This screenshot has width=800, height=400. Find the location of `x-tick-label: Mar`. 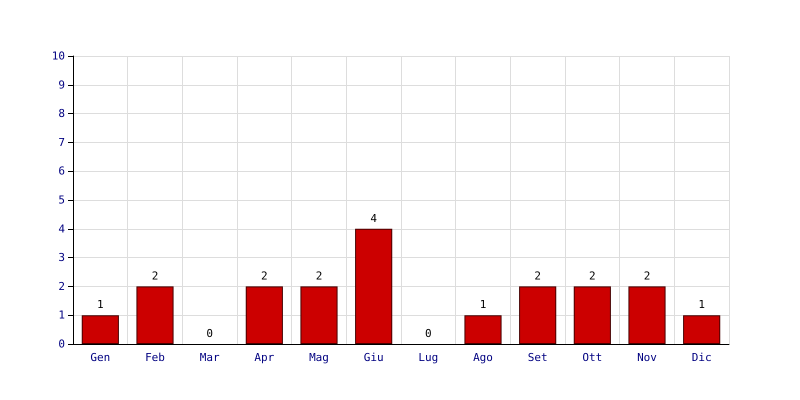

x-tick-label: Mar is located at coordinates (210, 357).